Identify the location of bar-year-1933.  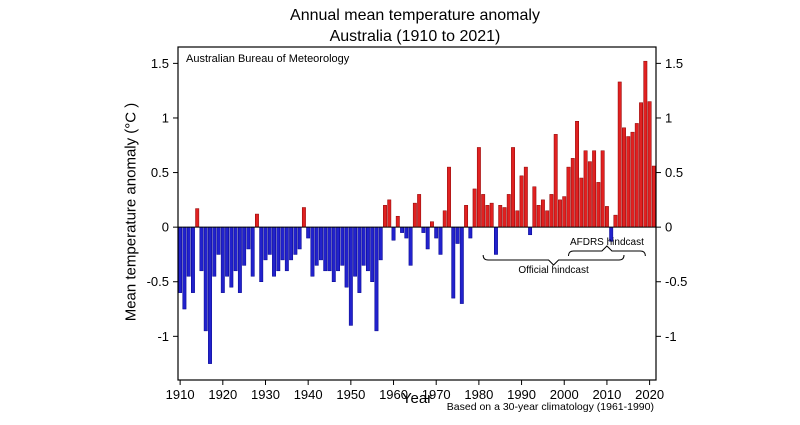
(278, 249).